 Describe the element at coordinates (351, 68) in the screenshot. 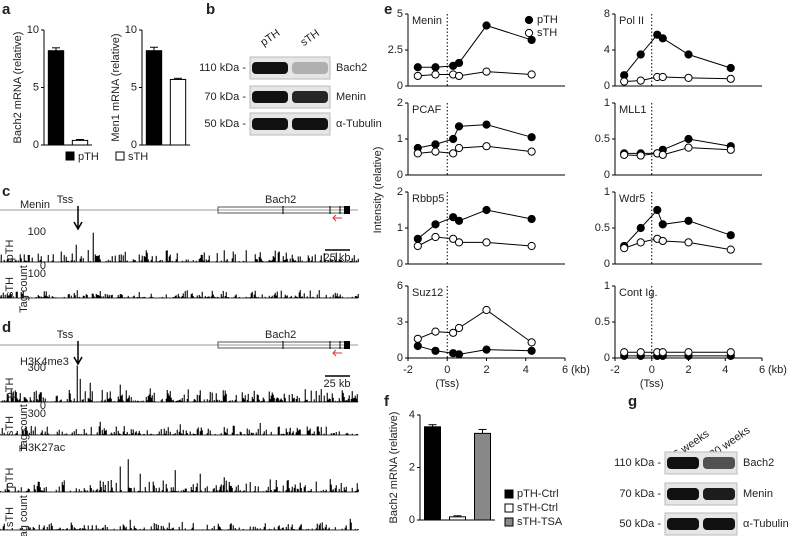

I see `label: Bach2` at that location.